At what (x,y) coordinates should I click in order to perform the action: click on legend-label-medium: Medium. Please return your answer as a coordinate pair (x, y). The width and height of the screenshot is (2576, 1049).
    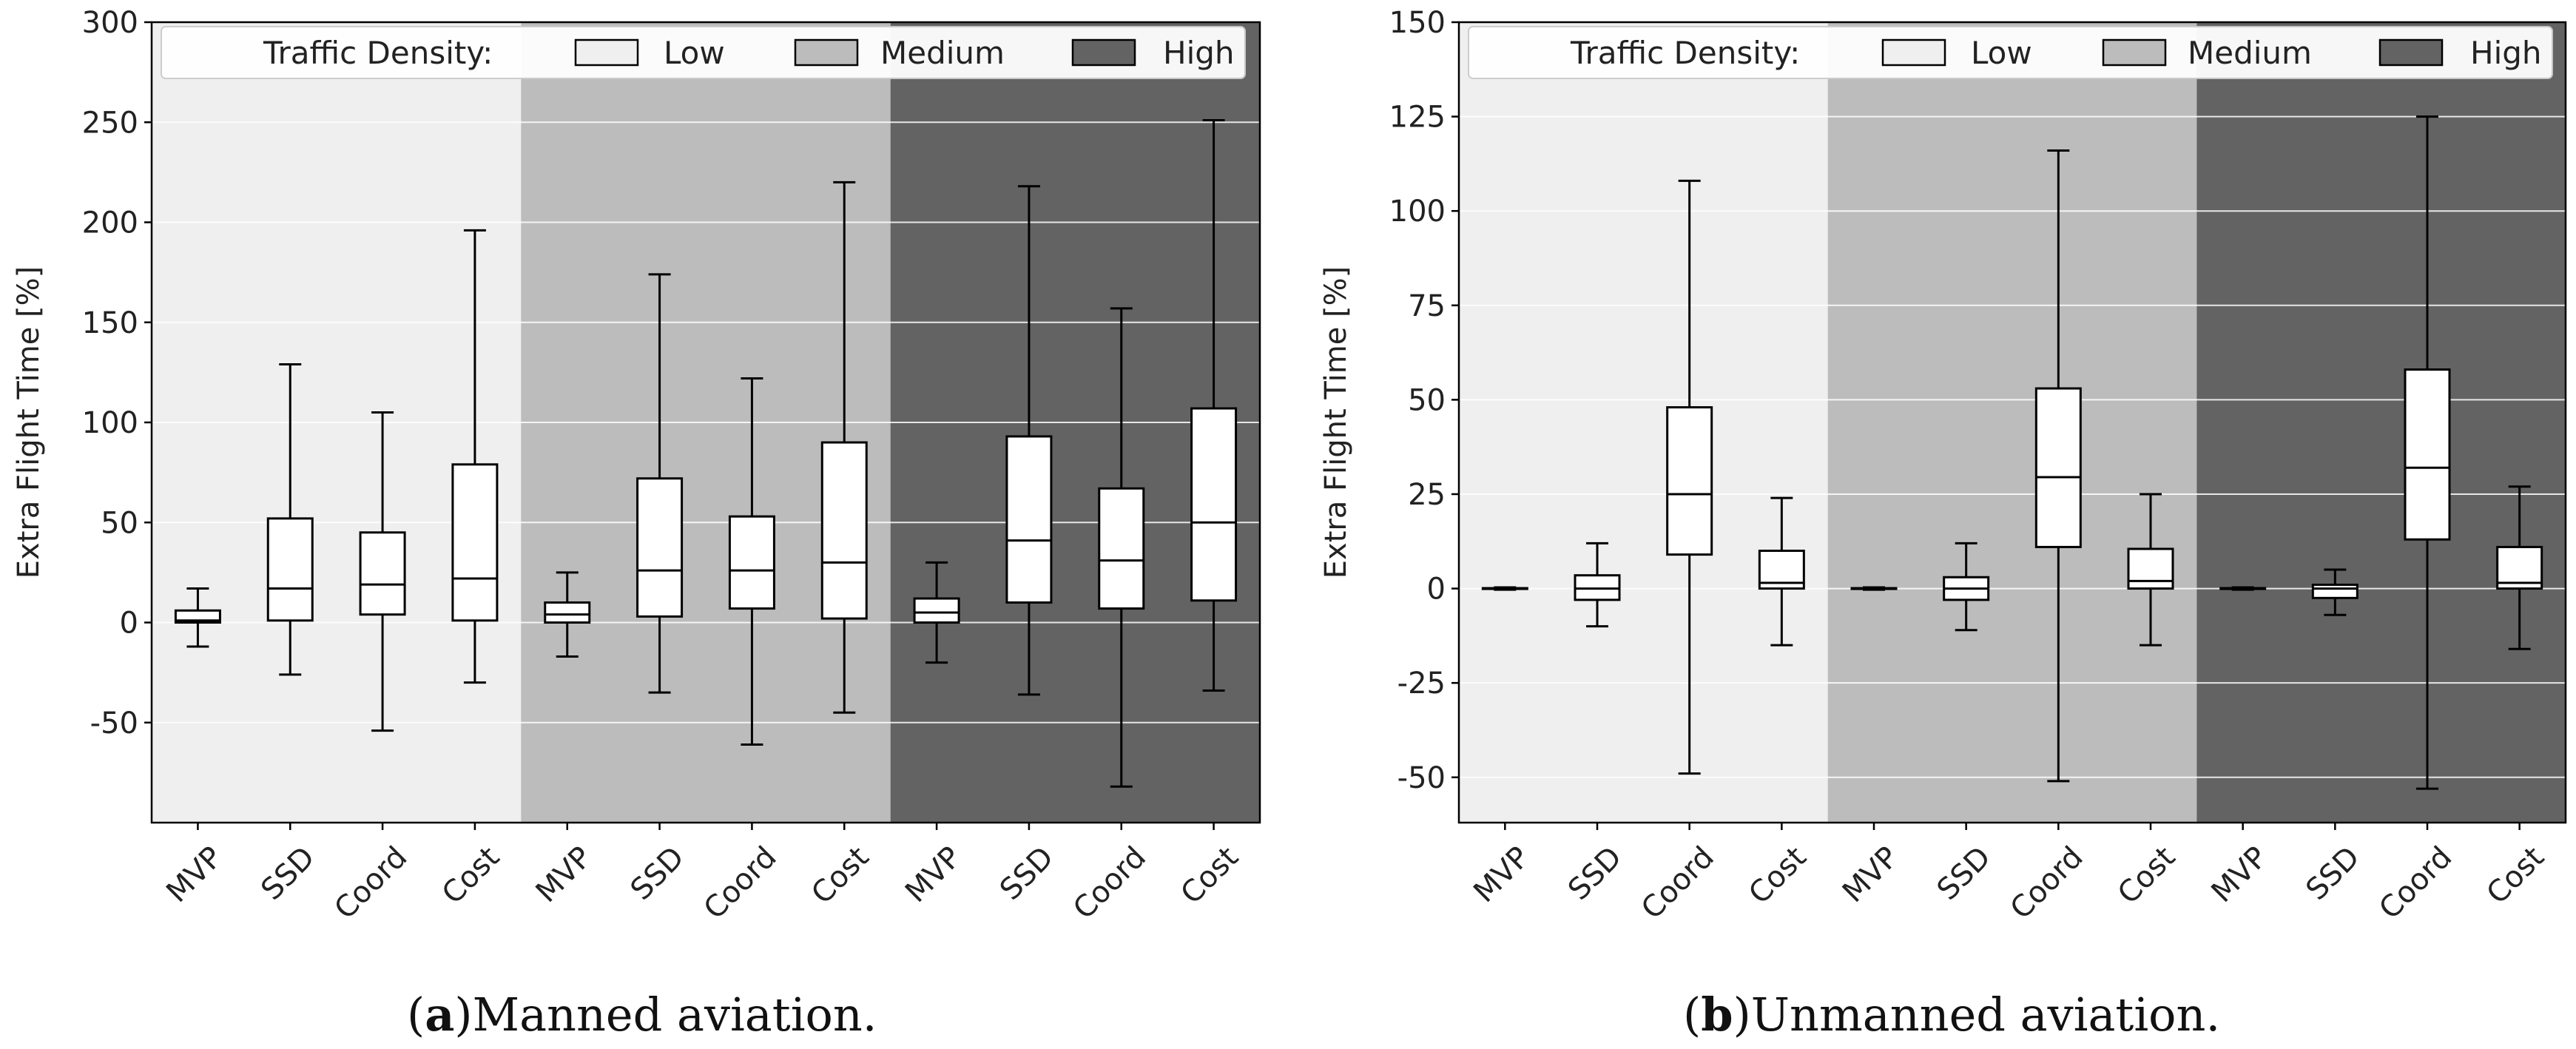
    Looking at the image, I should click on (942, 53).